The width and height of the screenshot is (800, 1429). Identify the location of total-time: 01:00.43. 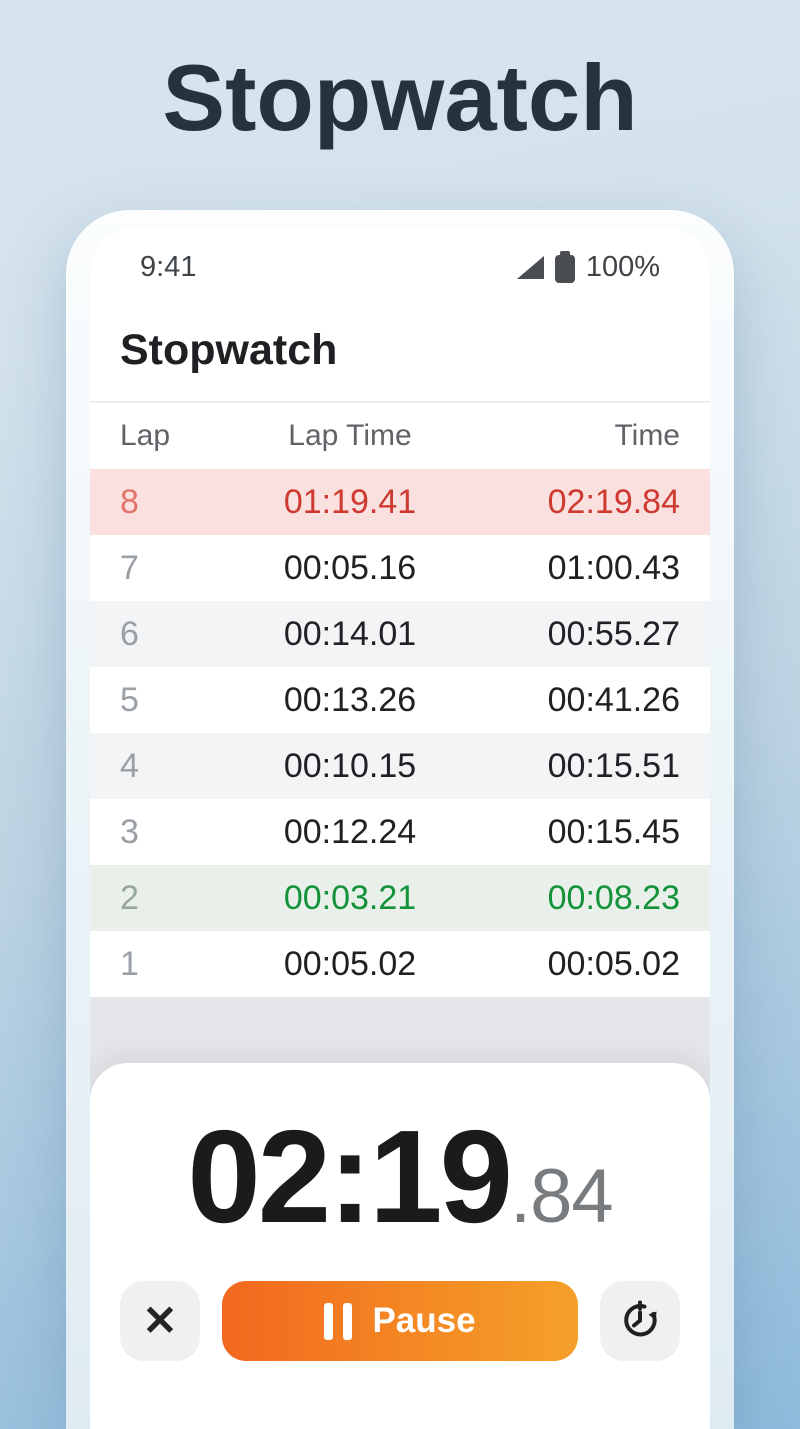
(613, 567).